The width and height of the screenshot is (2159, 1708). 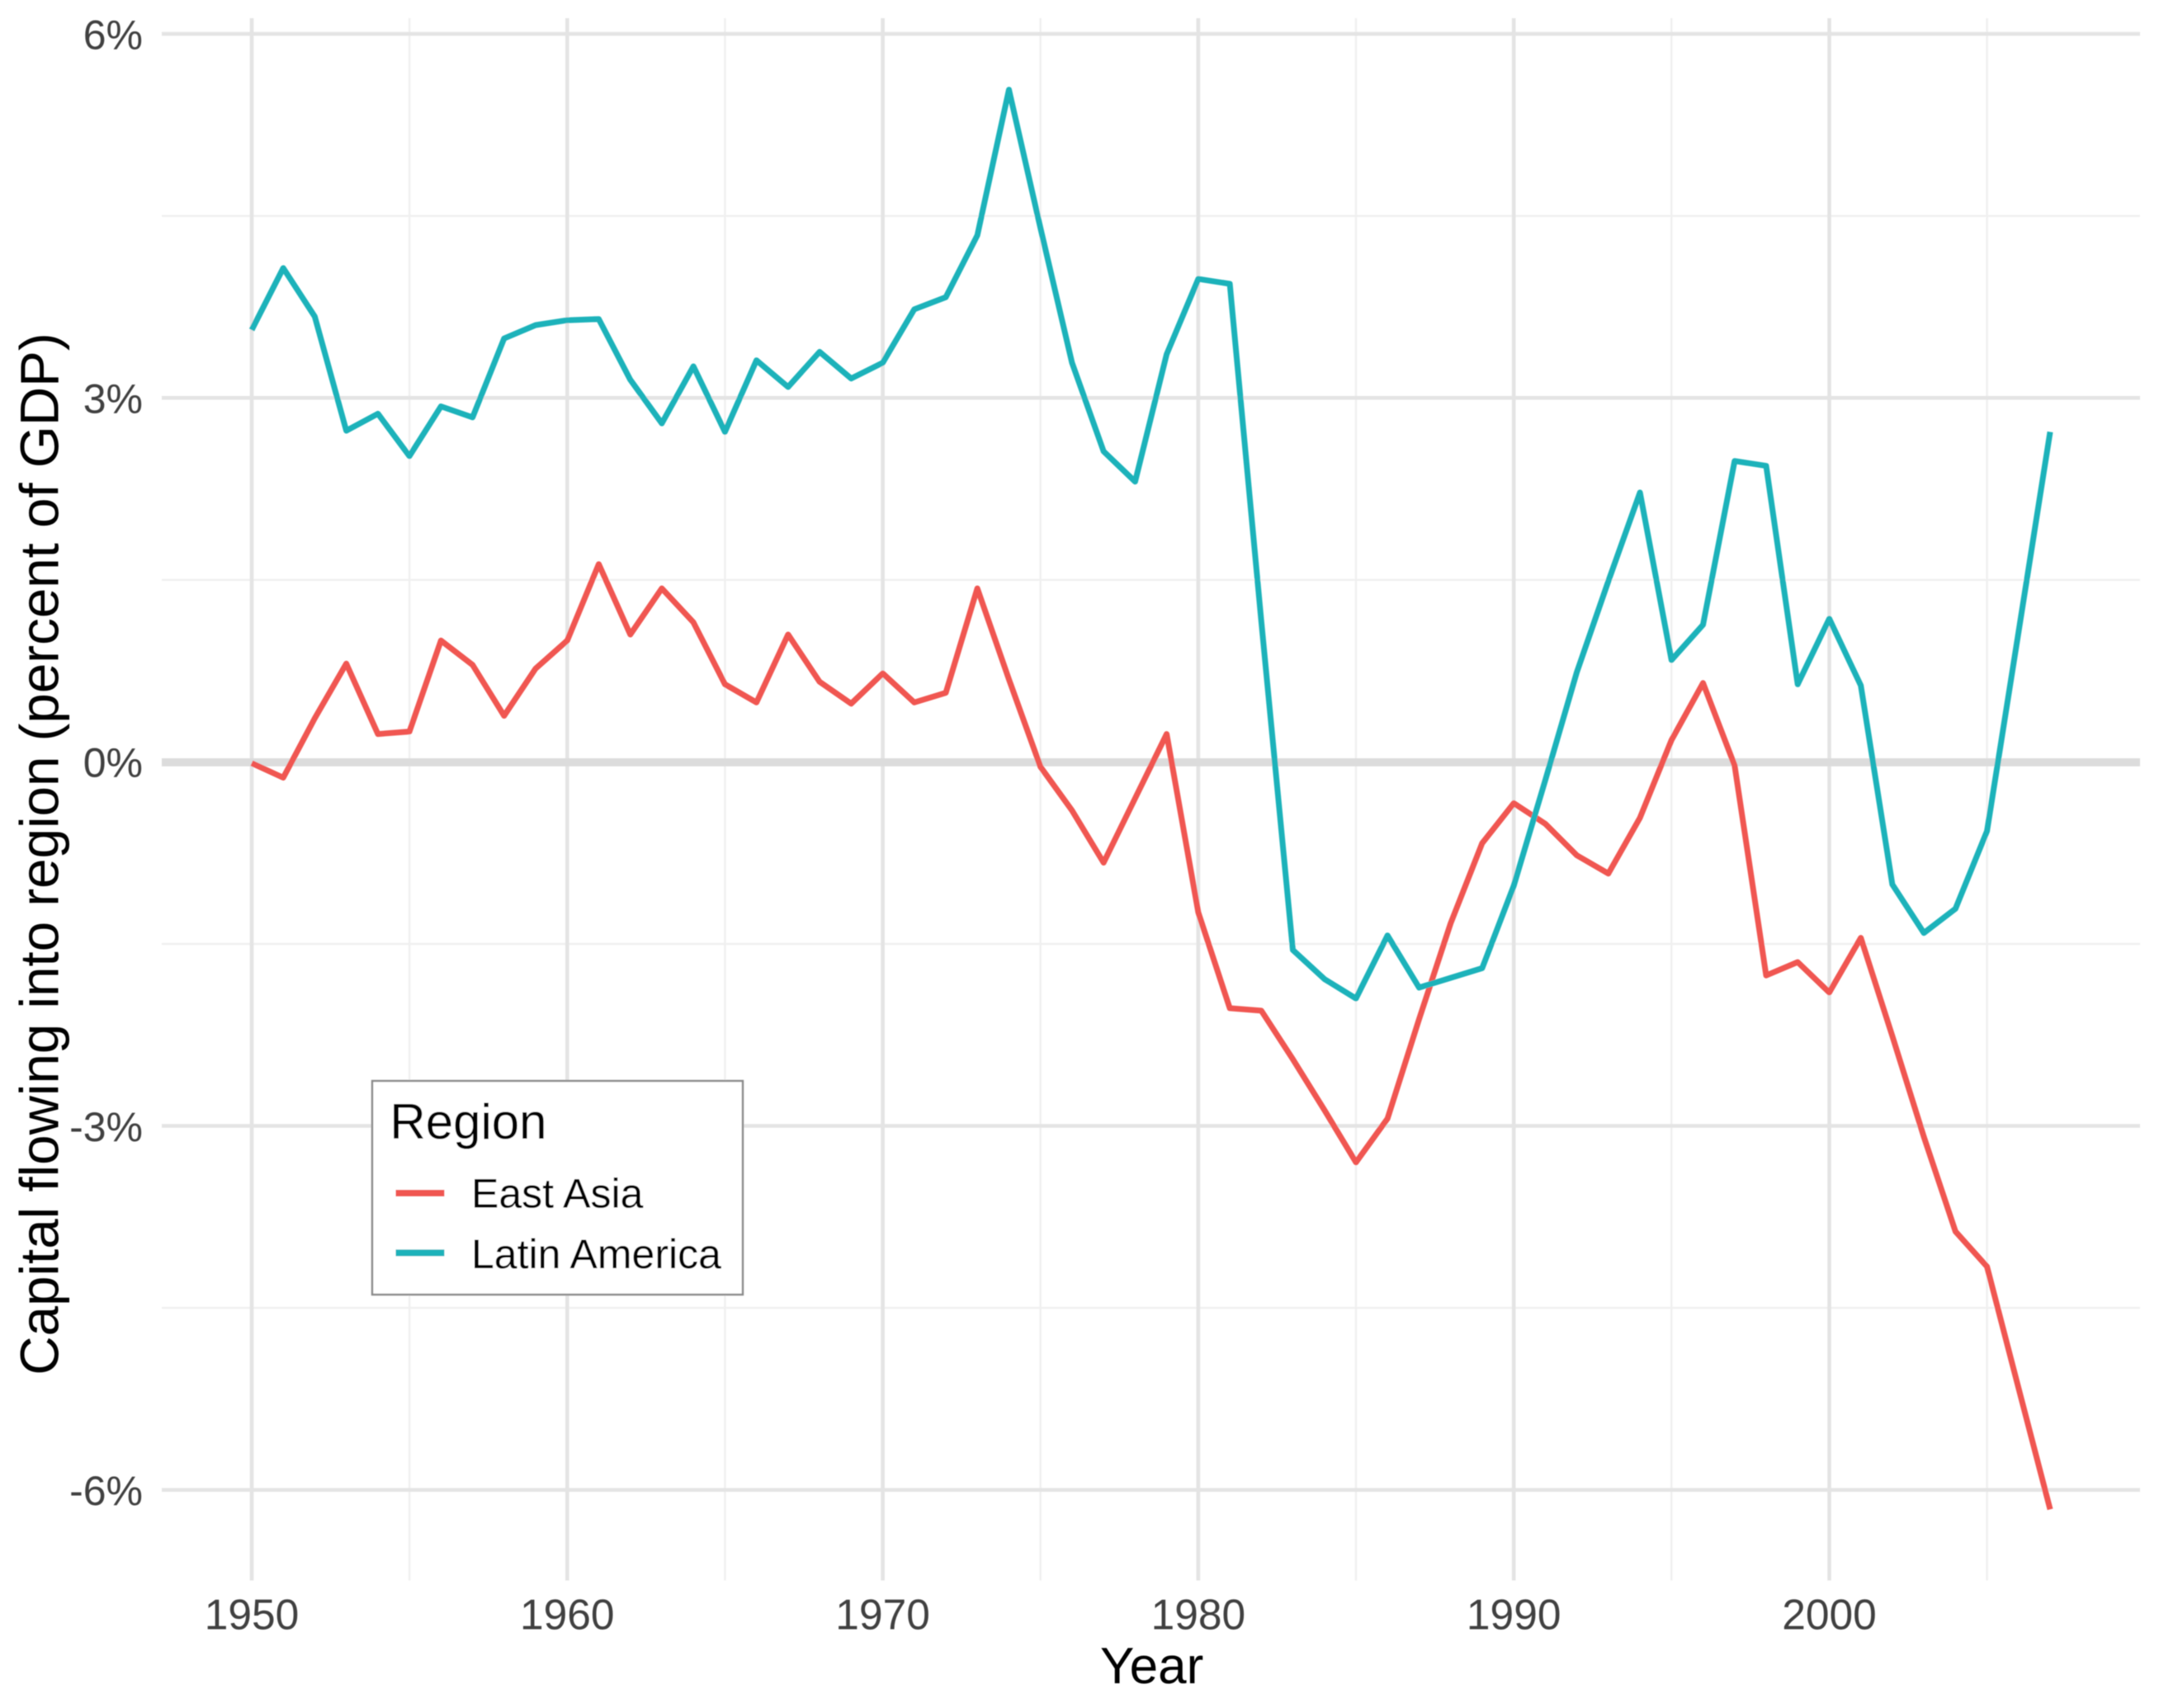 What do you see at coordinates (113, 399) in the screenshot?
I see `svg-text: 3%` at bounding box center [113, 399].